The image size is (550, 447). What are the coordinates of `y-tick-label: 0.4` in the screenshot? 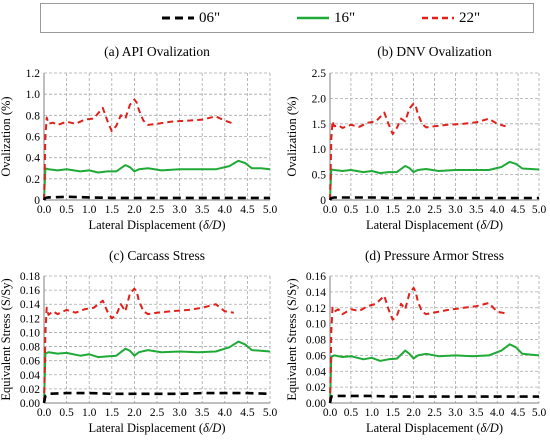 It's located at (33, 159).